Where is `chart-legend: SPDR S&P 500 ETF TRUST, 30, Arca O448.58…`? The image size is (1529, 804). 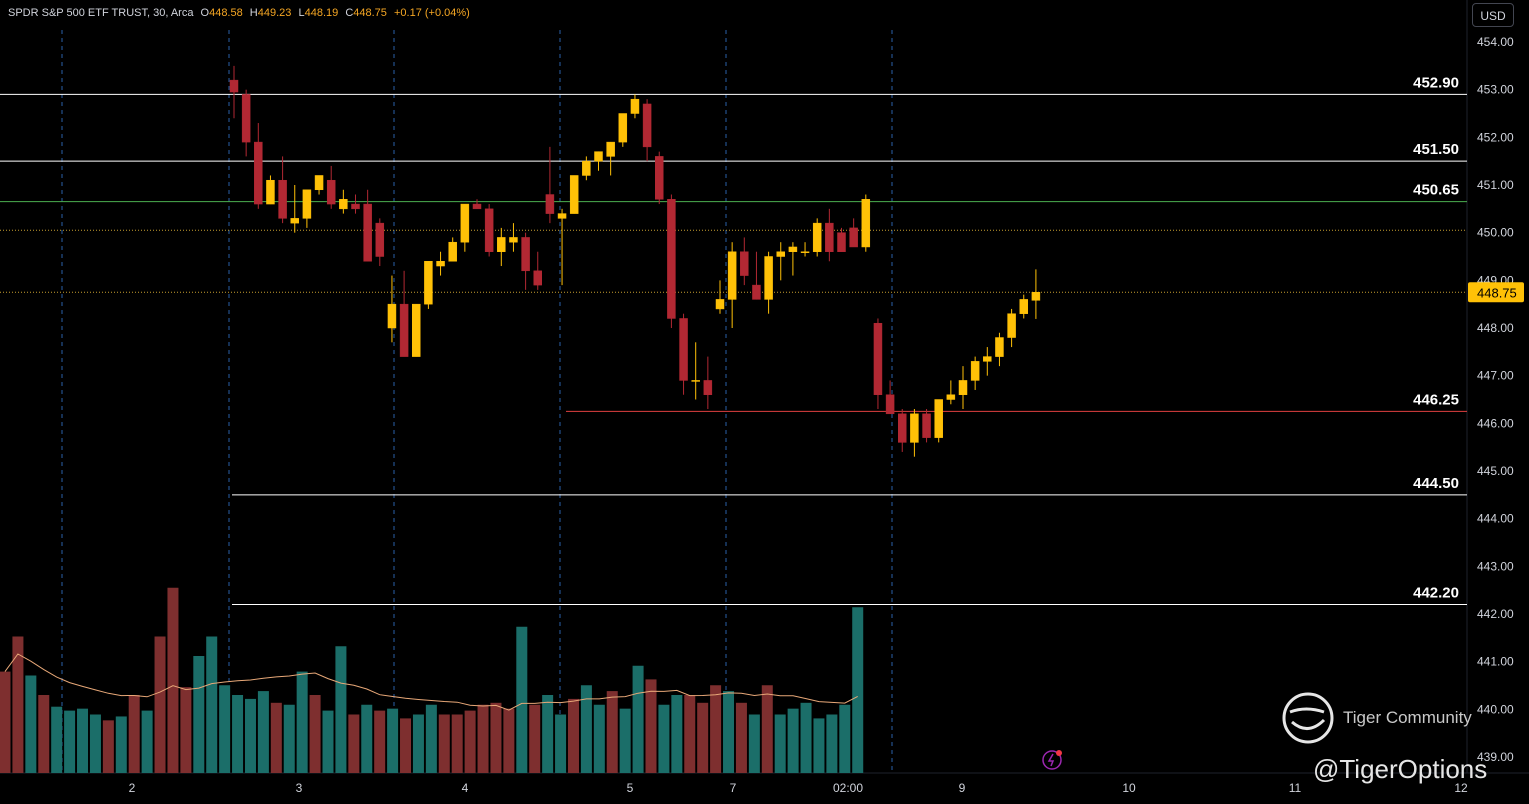
chart-legend: SPDR S&P 500 ETF TRUST, 30, Arca O448.58… is located at coordinates (239, 13).